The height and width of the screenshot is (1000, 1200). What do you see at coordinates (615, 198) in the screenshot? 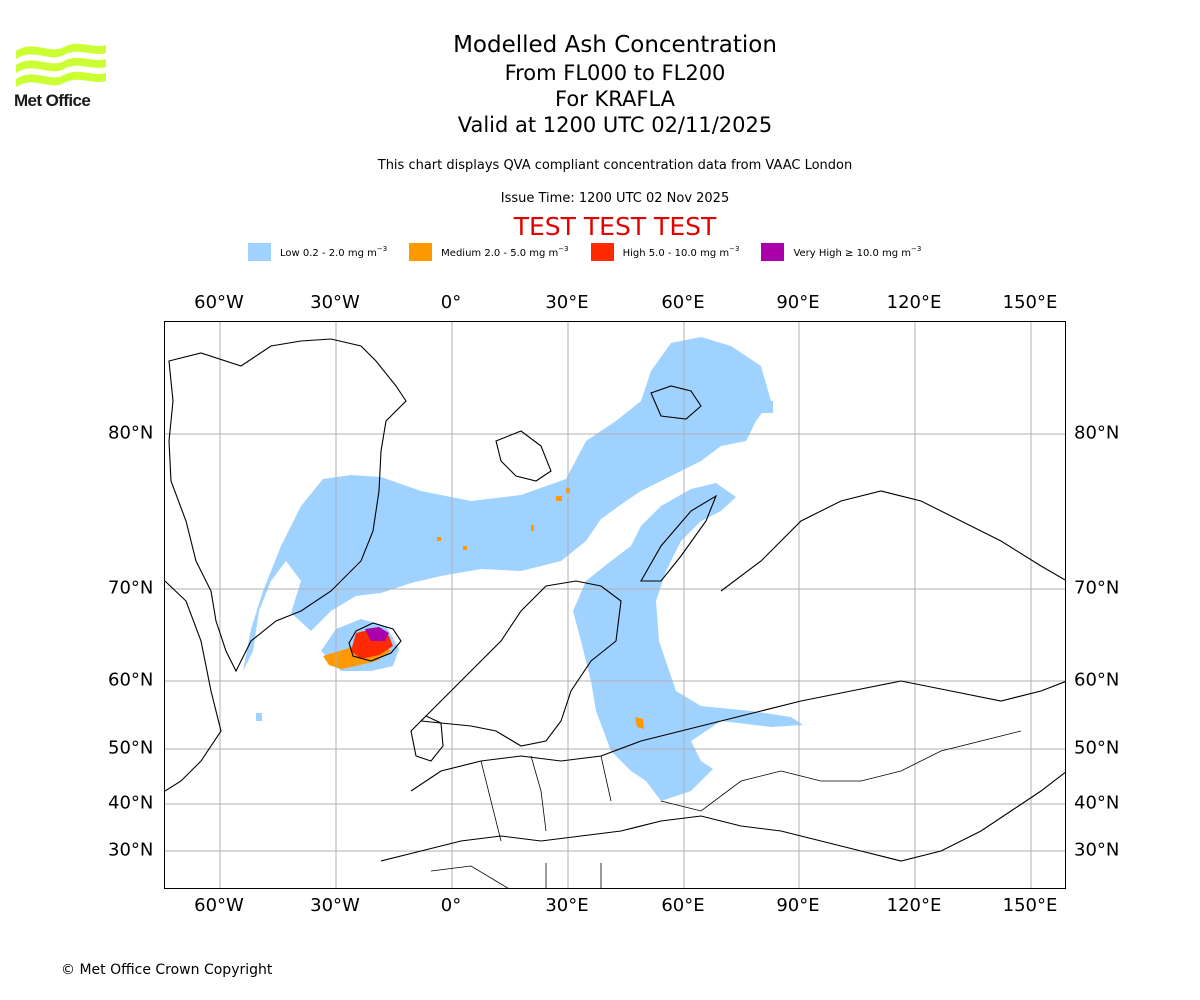
I see `issue-time: Issue Time: 1200 UTC 02 Nov 2025` at bounding box center [615, 198].